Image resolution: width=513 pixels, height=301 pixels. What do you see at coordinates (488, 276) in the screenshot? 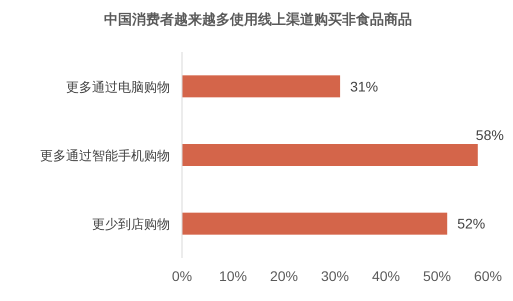
I see `x-tick-label: 60%` at bounding box center [488, 276].